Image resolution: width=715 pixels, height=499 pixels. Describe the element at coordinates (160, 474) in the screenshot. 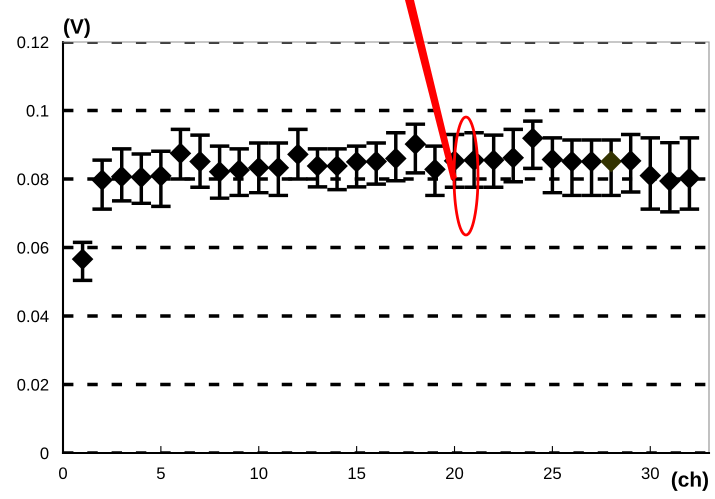

I see `x-tick-label: 5` at that location.